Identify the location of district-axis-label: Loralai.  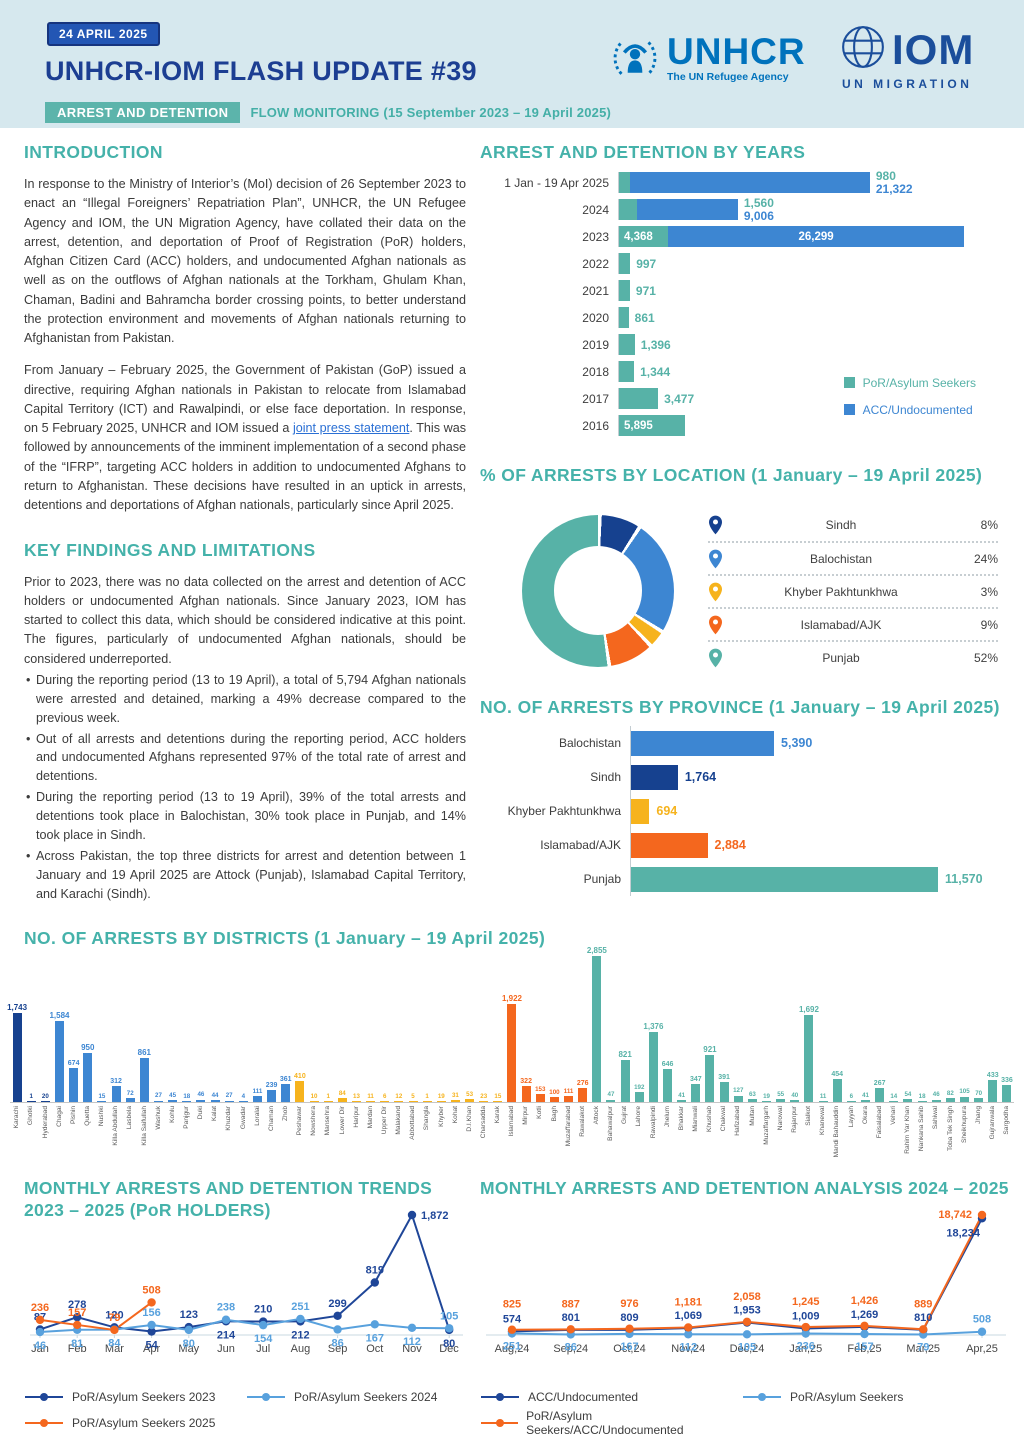
(257, 1116).